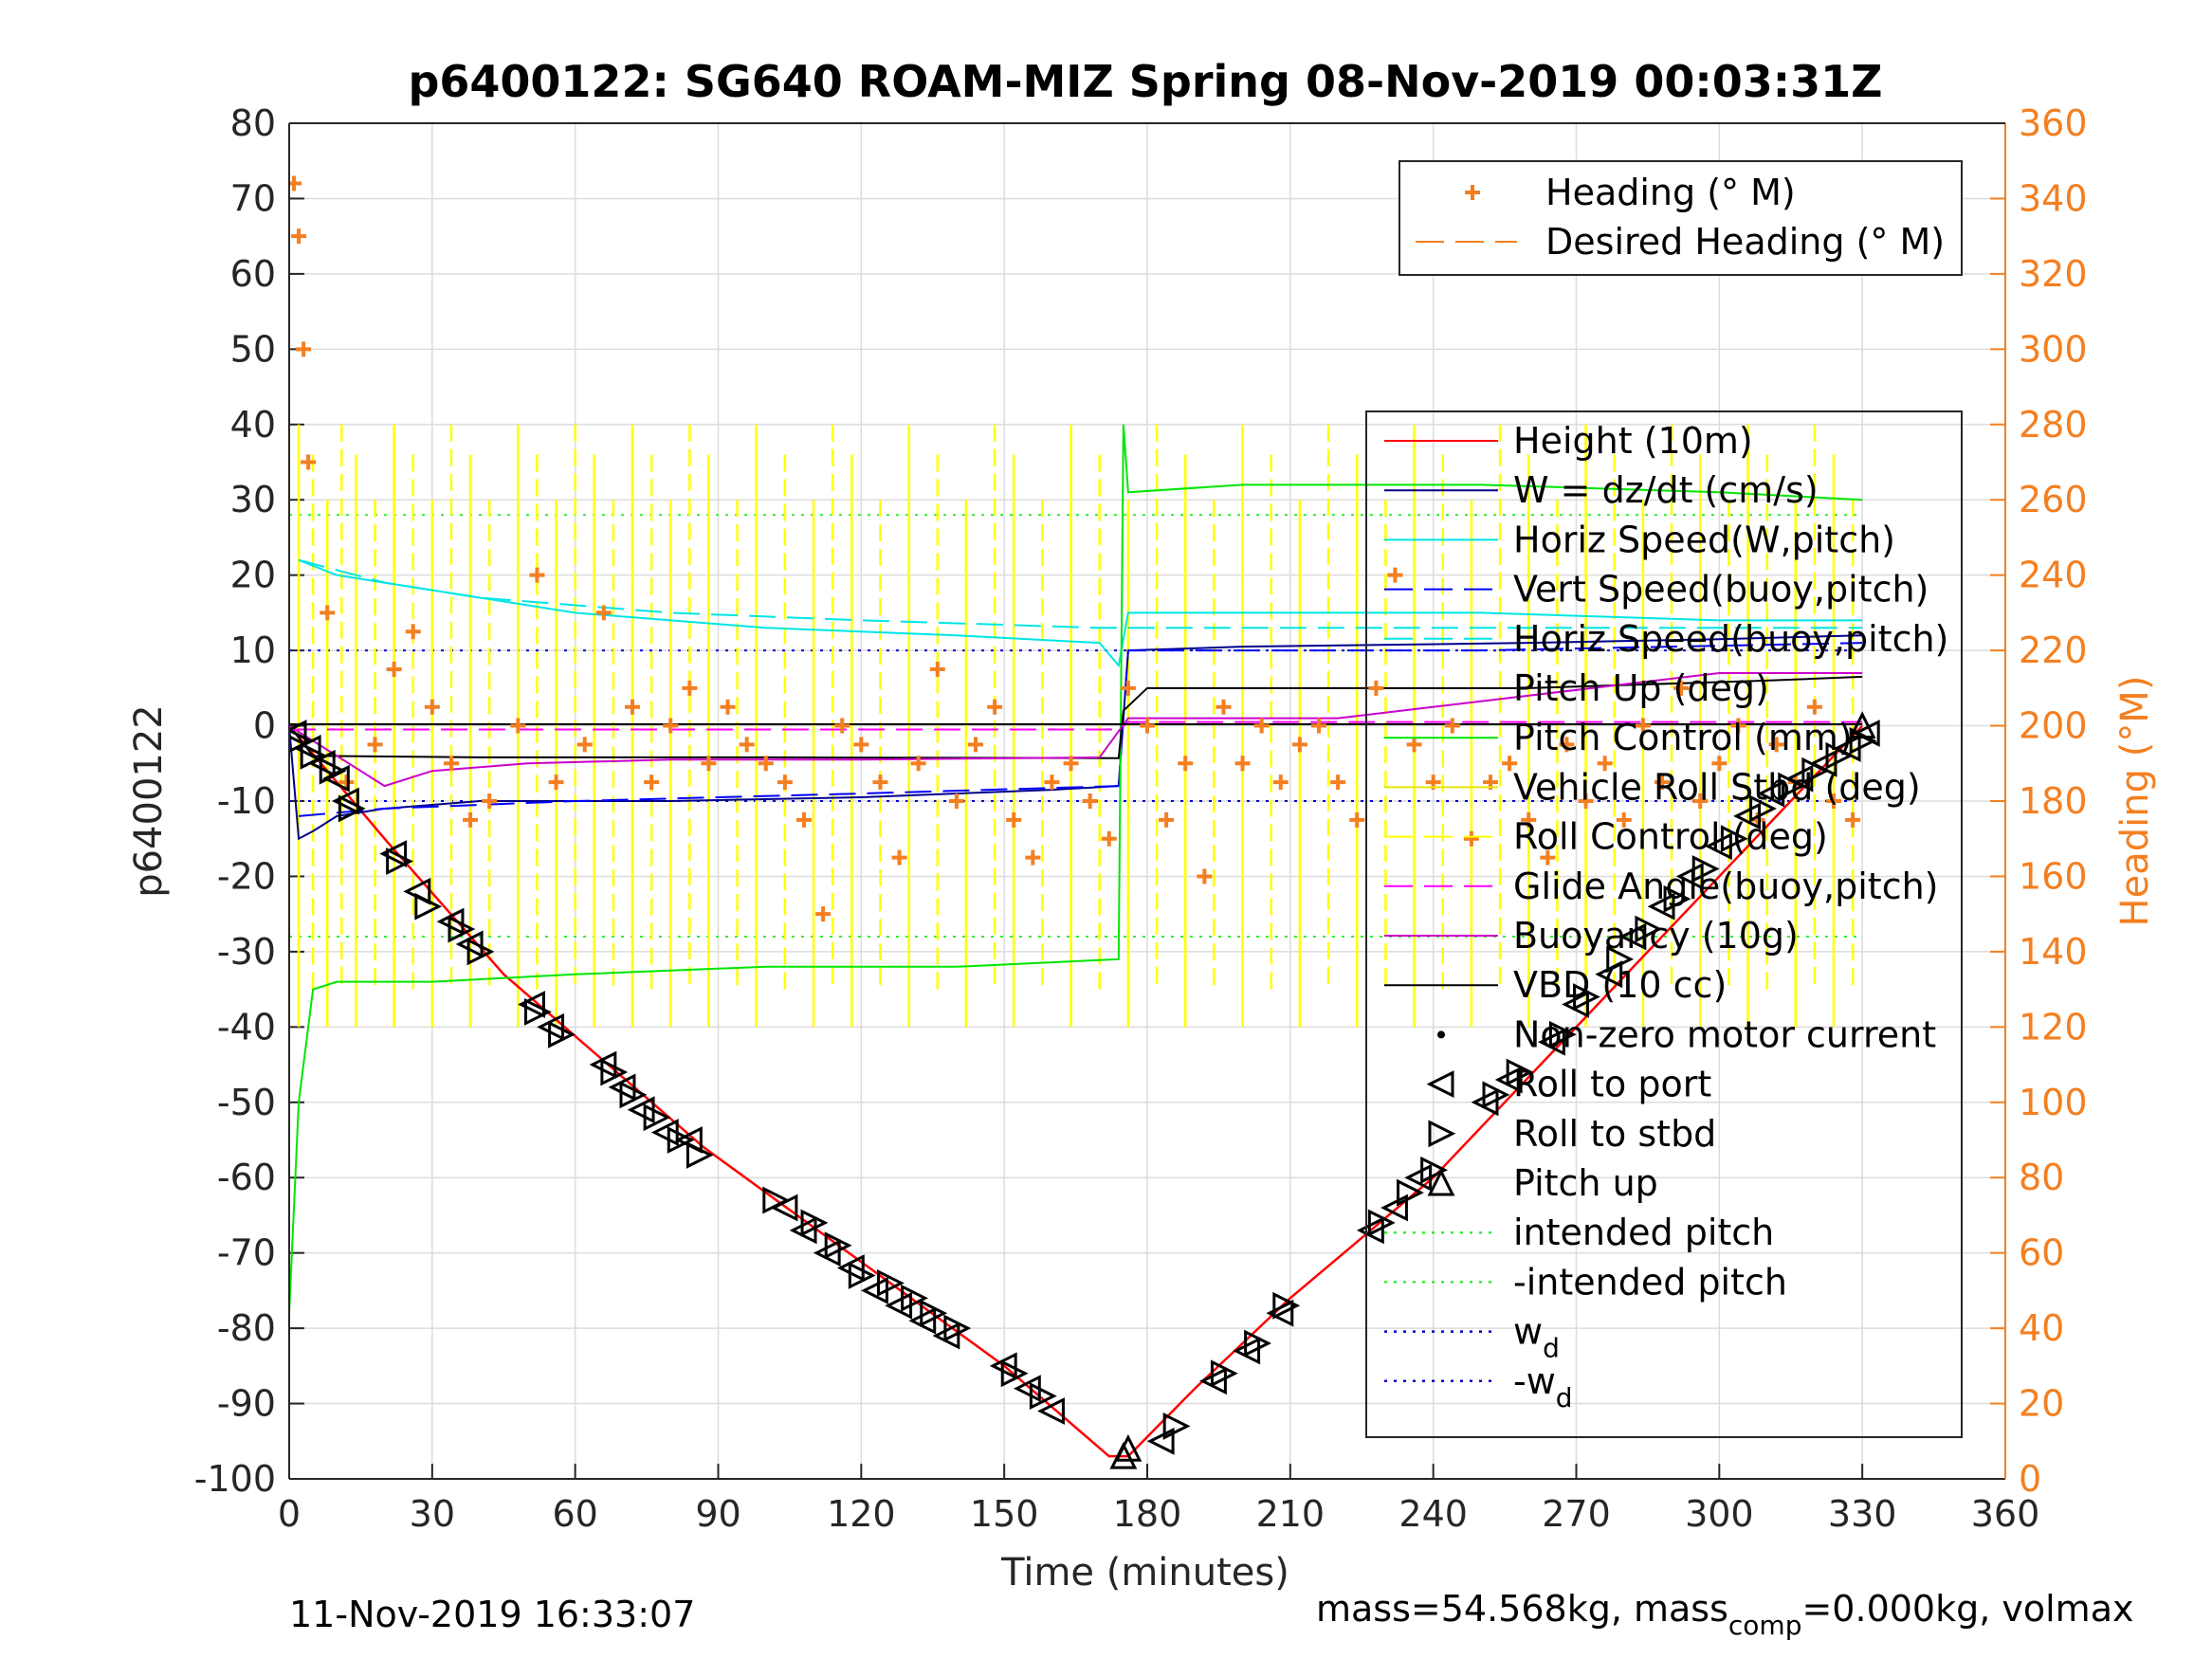 This screenshot has height=1659, width=2212. I want to click on y-left-tick-label: 10, so click(253, 650).